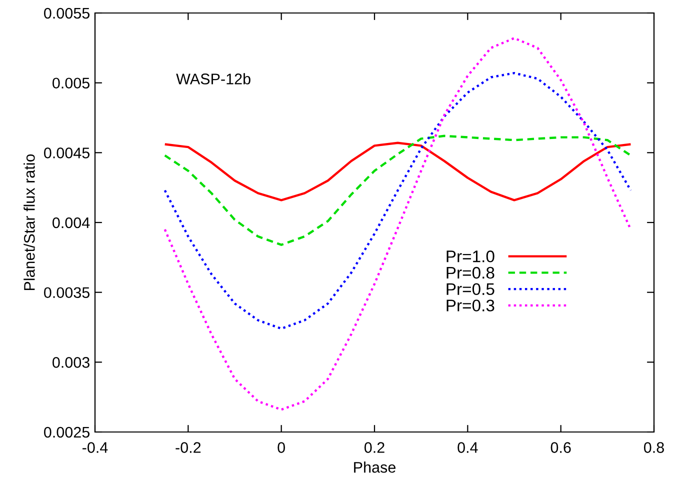 This screenshot has width=678, height=484. What do you see at coordinates (470, 306) in the screenshot?
I see `legend-label: Pr=0.3` at bounding box center [470, 306].